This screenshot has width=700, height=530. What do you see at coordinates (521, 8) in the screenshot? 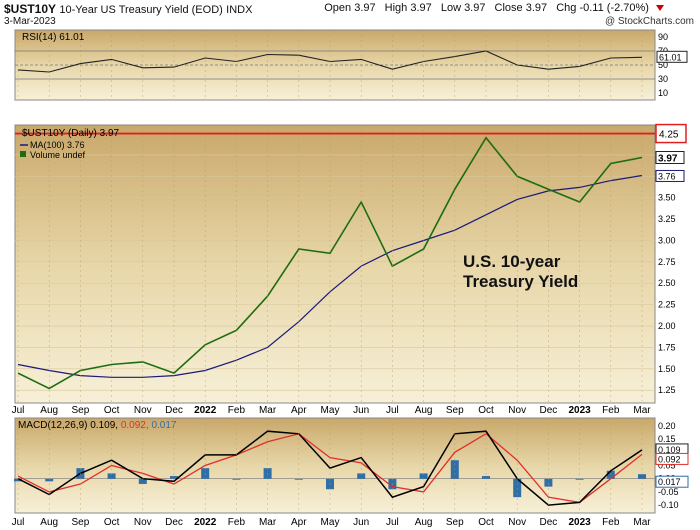
I see `stat-close: Close 3.97` at bounding box center [521, 8].